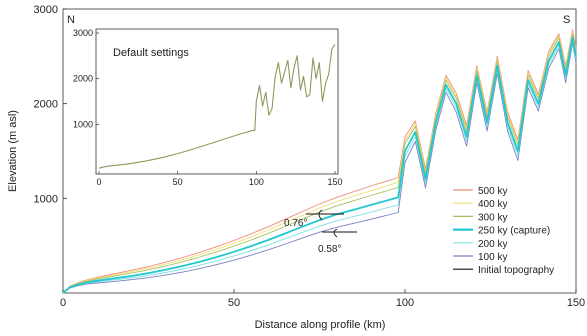 This screenshot has width=587, height=336. I want to click on inset-x-tick-label: 50, so click(178, 182).